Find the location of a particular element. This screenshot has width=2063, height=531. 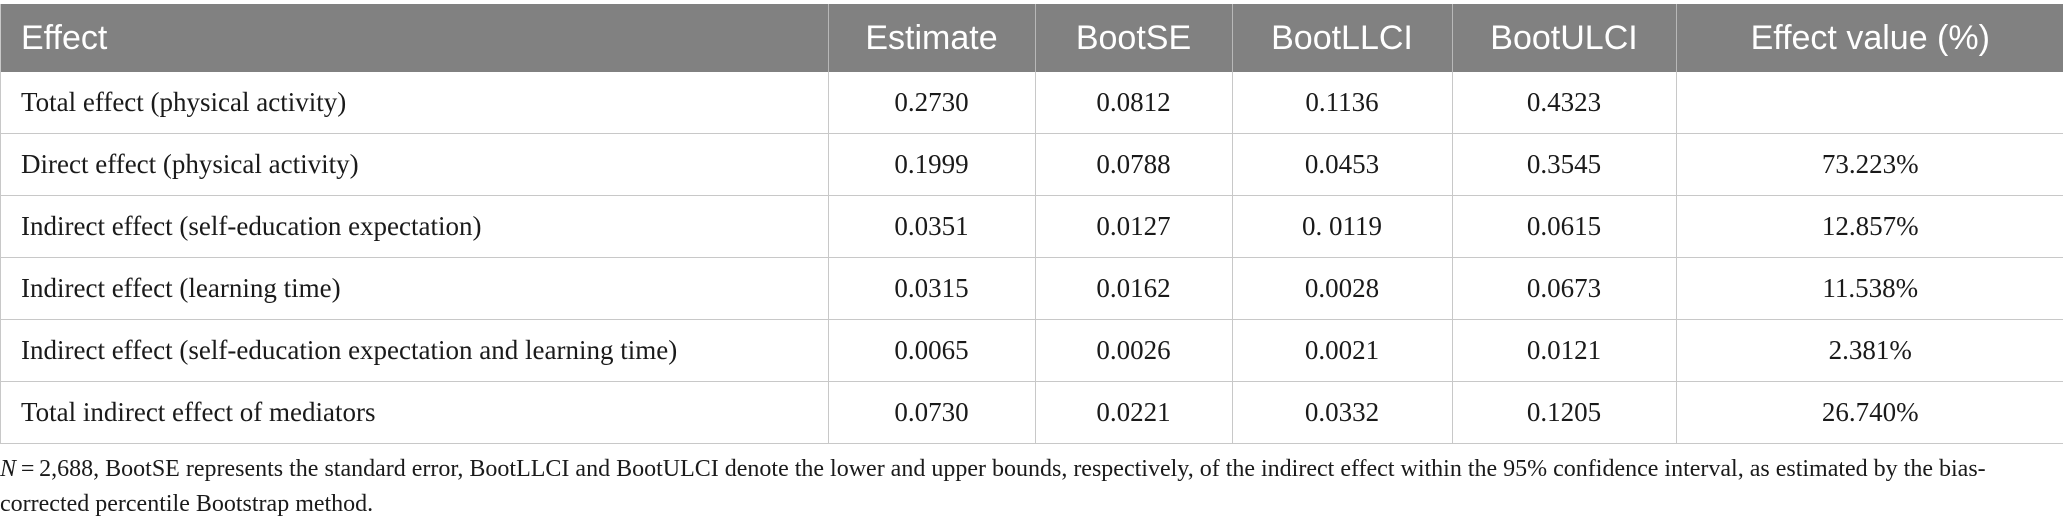

header-bootulci: BootULCI is located at coordinates (1564, 38).